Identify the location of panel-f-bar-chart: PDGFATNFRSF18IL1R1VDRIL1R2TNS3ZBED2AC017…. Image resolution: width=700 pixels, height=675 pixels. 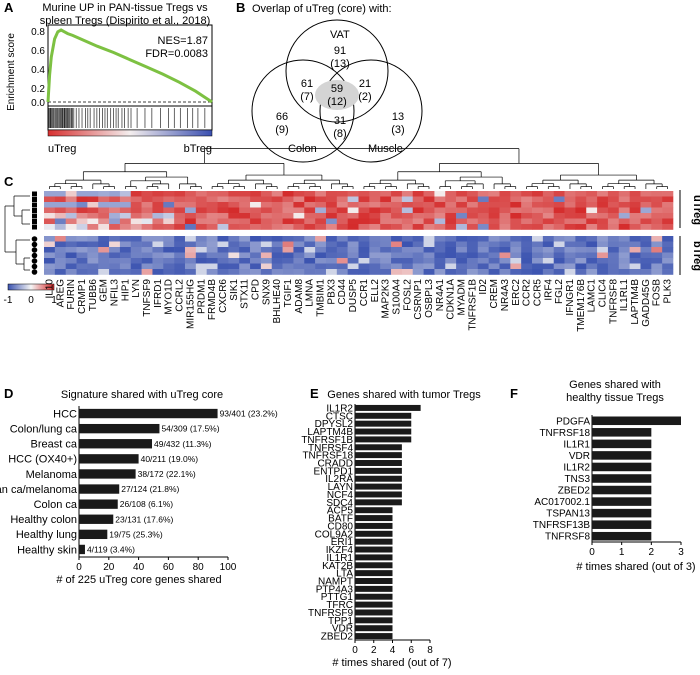
(608, 486).